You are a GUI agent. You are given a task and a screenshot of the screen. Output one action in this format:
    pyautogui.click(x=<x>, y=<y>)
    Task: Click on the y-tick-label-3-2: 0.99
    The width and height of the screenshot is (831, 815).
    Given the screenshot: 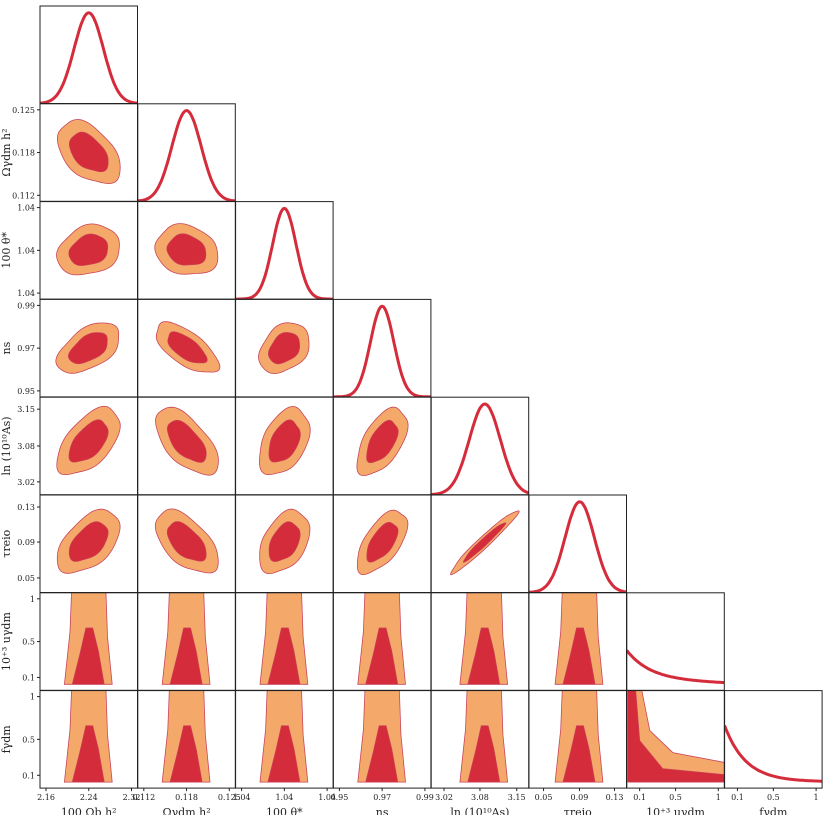 What is the action you would take?
    pyautogui.click(x=26, y=305)
    